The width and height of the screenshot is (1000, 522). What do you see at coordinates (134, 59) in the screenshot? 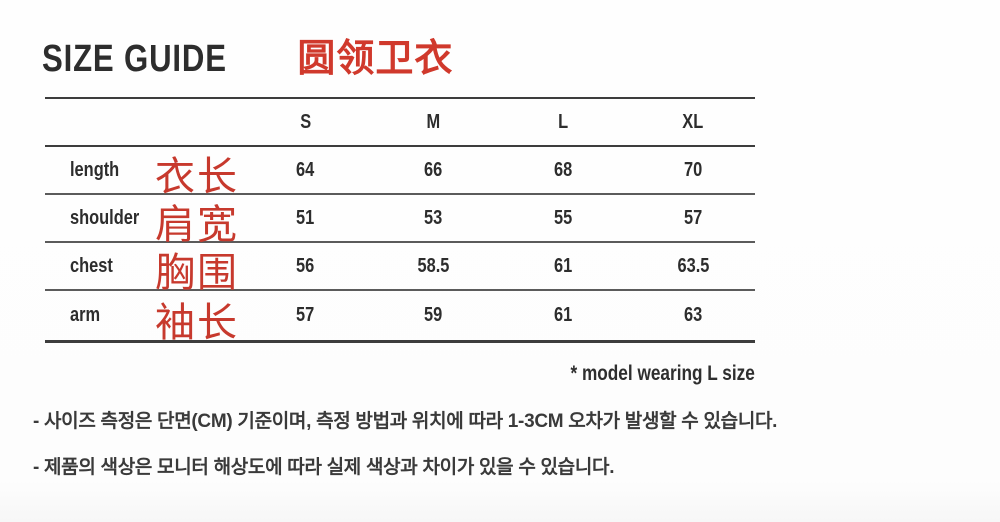
I see `page-title: SIZE GUIDE` at bounding box center [134, 59].